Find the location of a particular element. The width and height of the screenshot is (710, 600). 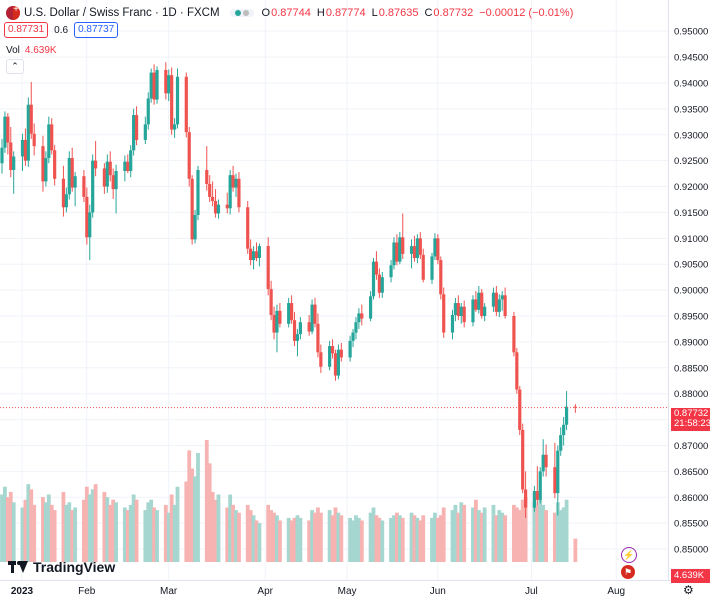

price-tick-label: 0.89000 is located at coordinates (691, 342).